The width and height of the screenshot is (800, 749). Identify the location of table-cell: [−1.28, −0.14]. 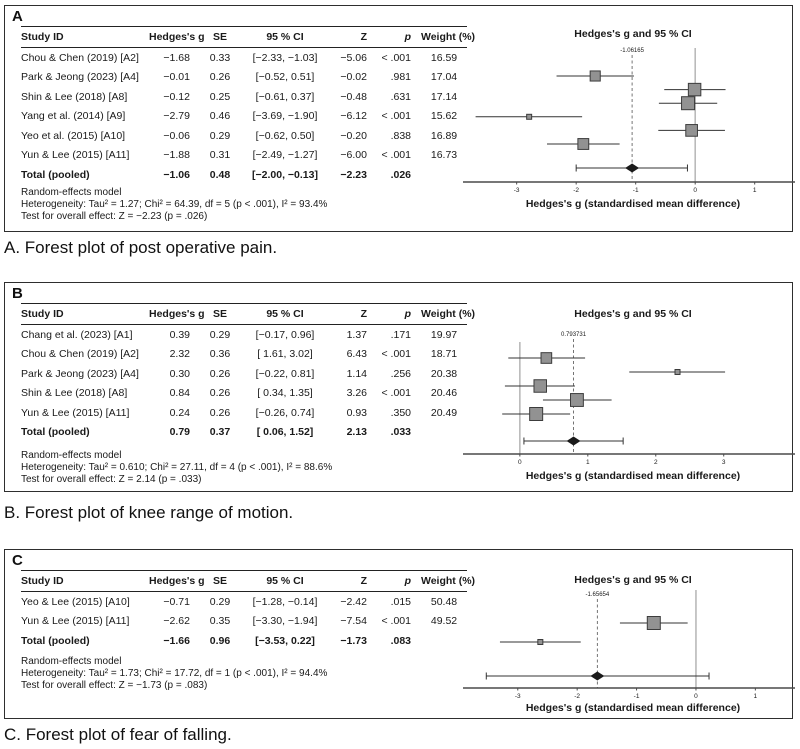
(285, 601).